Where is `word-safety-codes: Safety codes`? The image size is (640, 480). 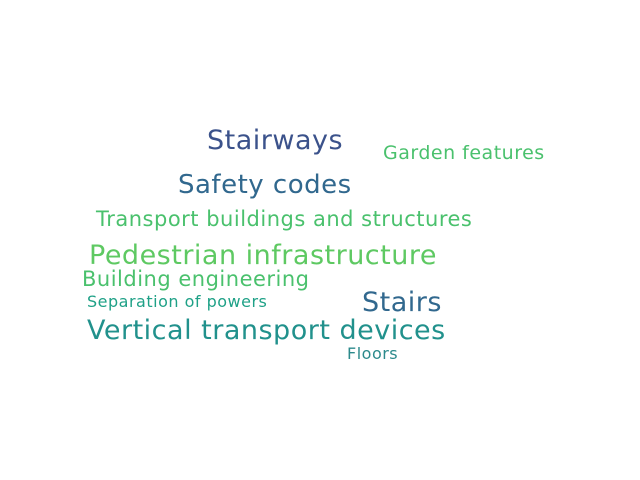
word-safety-codes: Safety codes is located at coordinates (265, 185).